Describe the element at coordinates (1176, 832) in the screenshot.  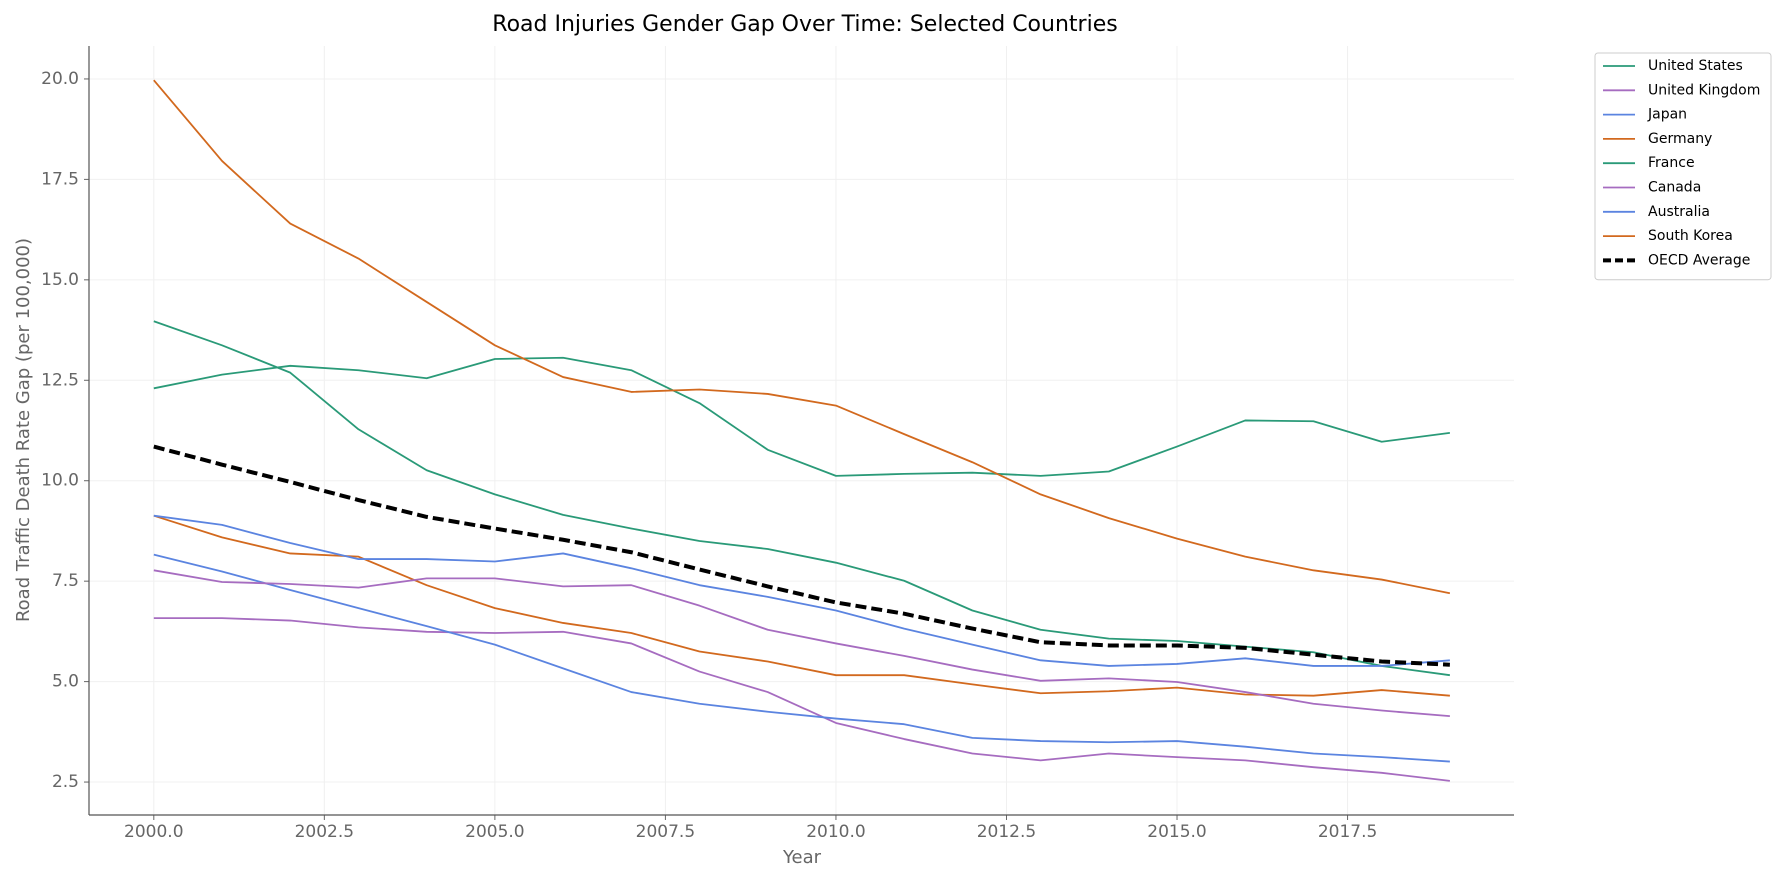
I see `x-tick-label: 2015.0` at that location.